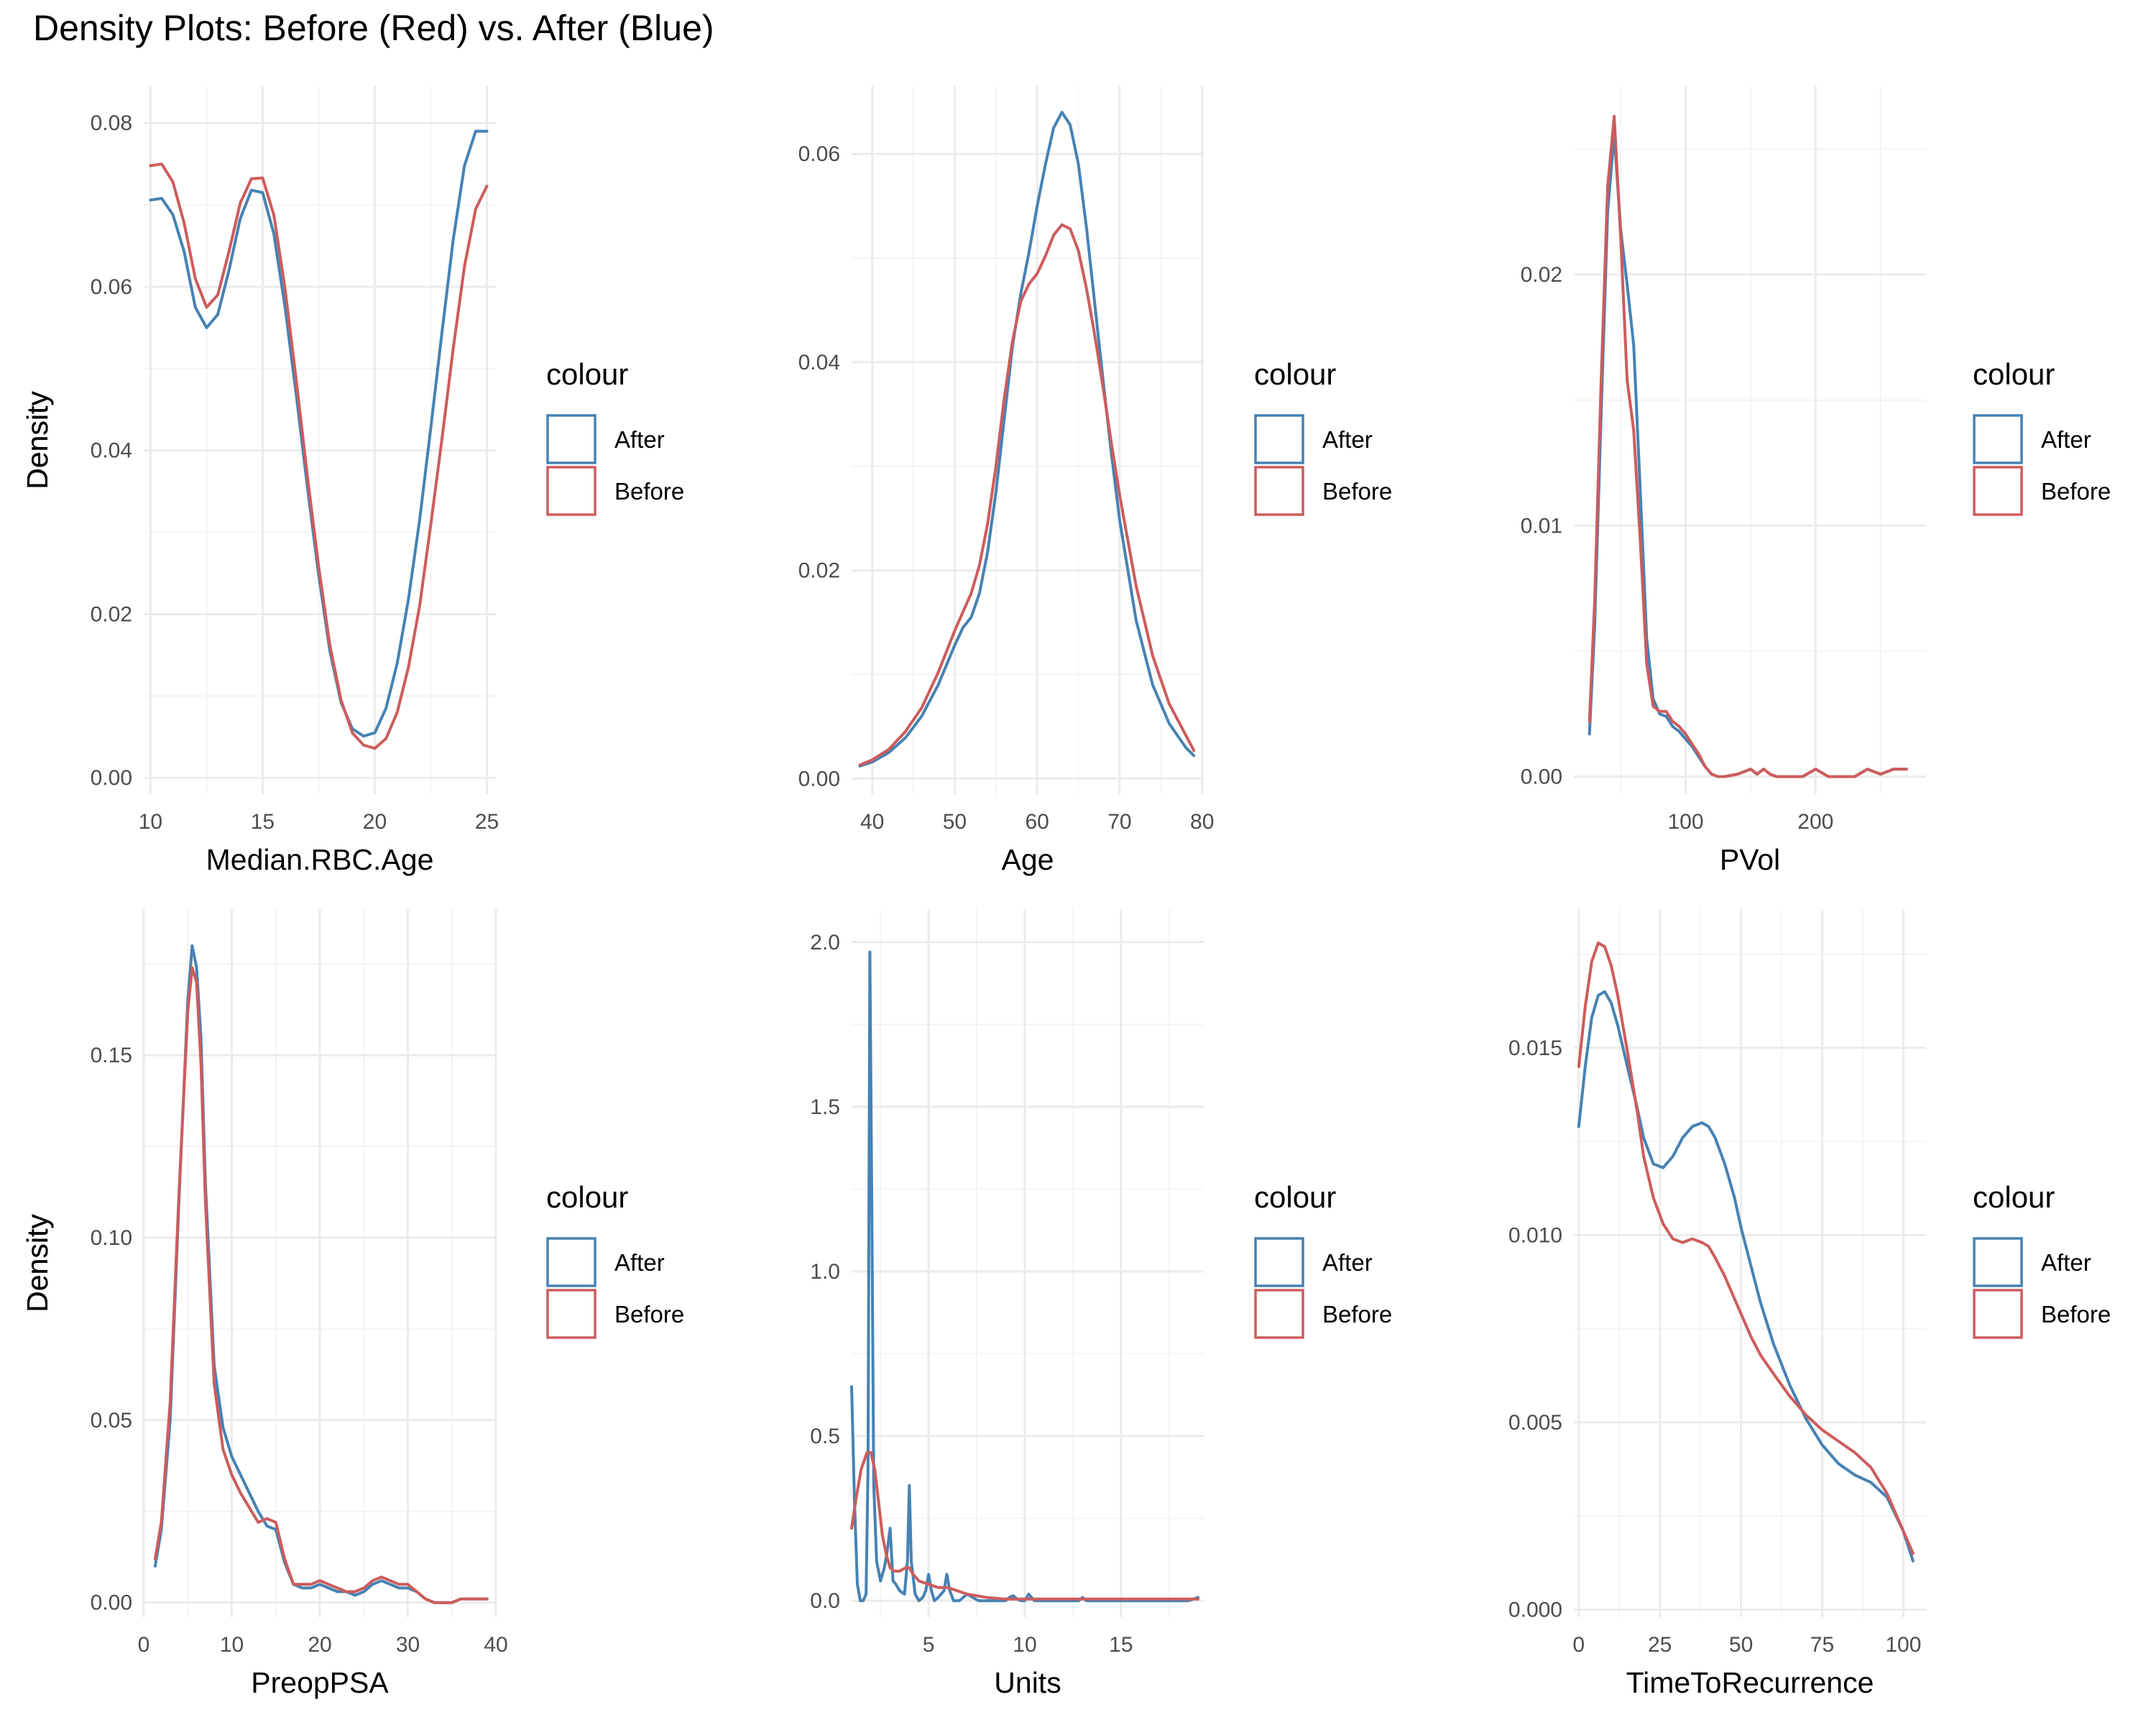  Describe the element at coordinates (1119, 822) in the screenshot. I see `x-tick-label: 70` at that location.